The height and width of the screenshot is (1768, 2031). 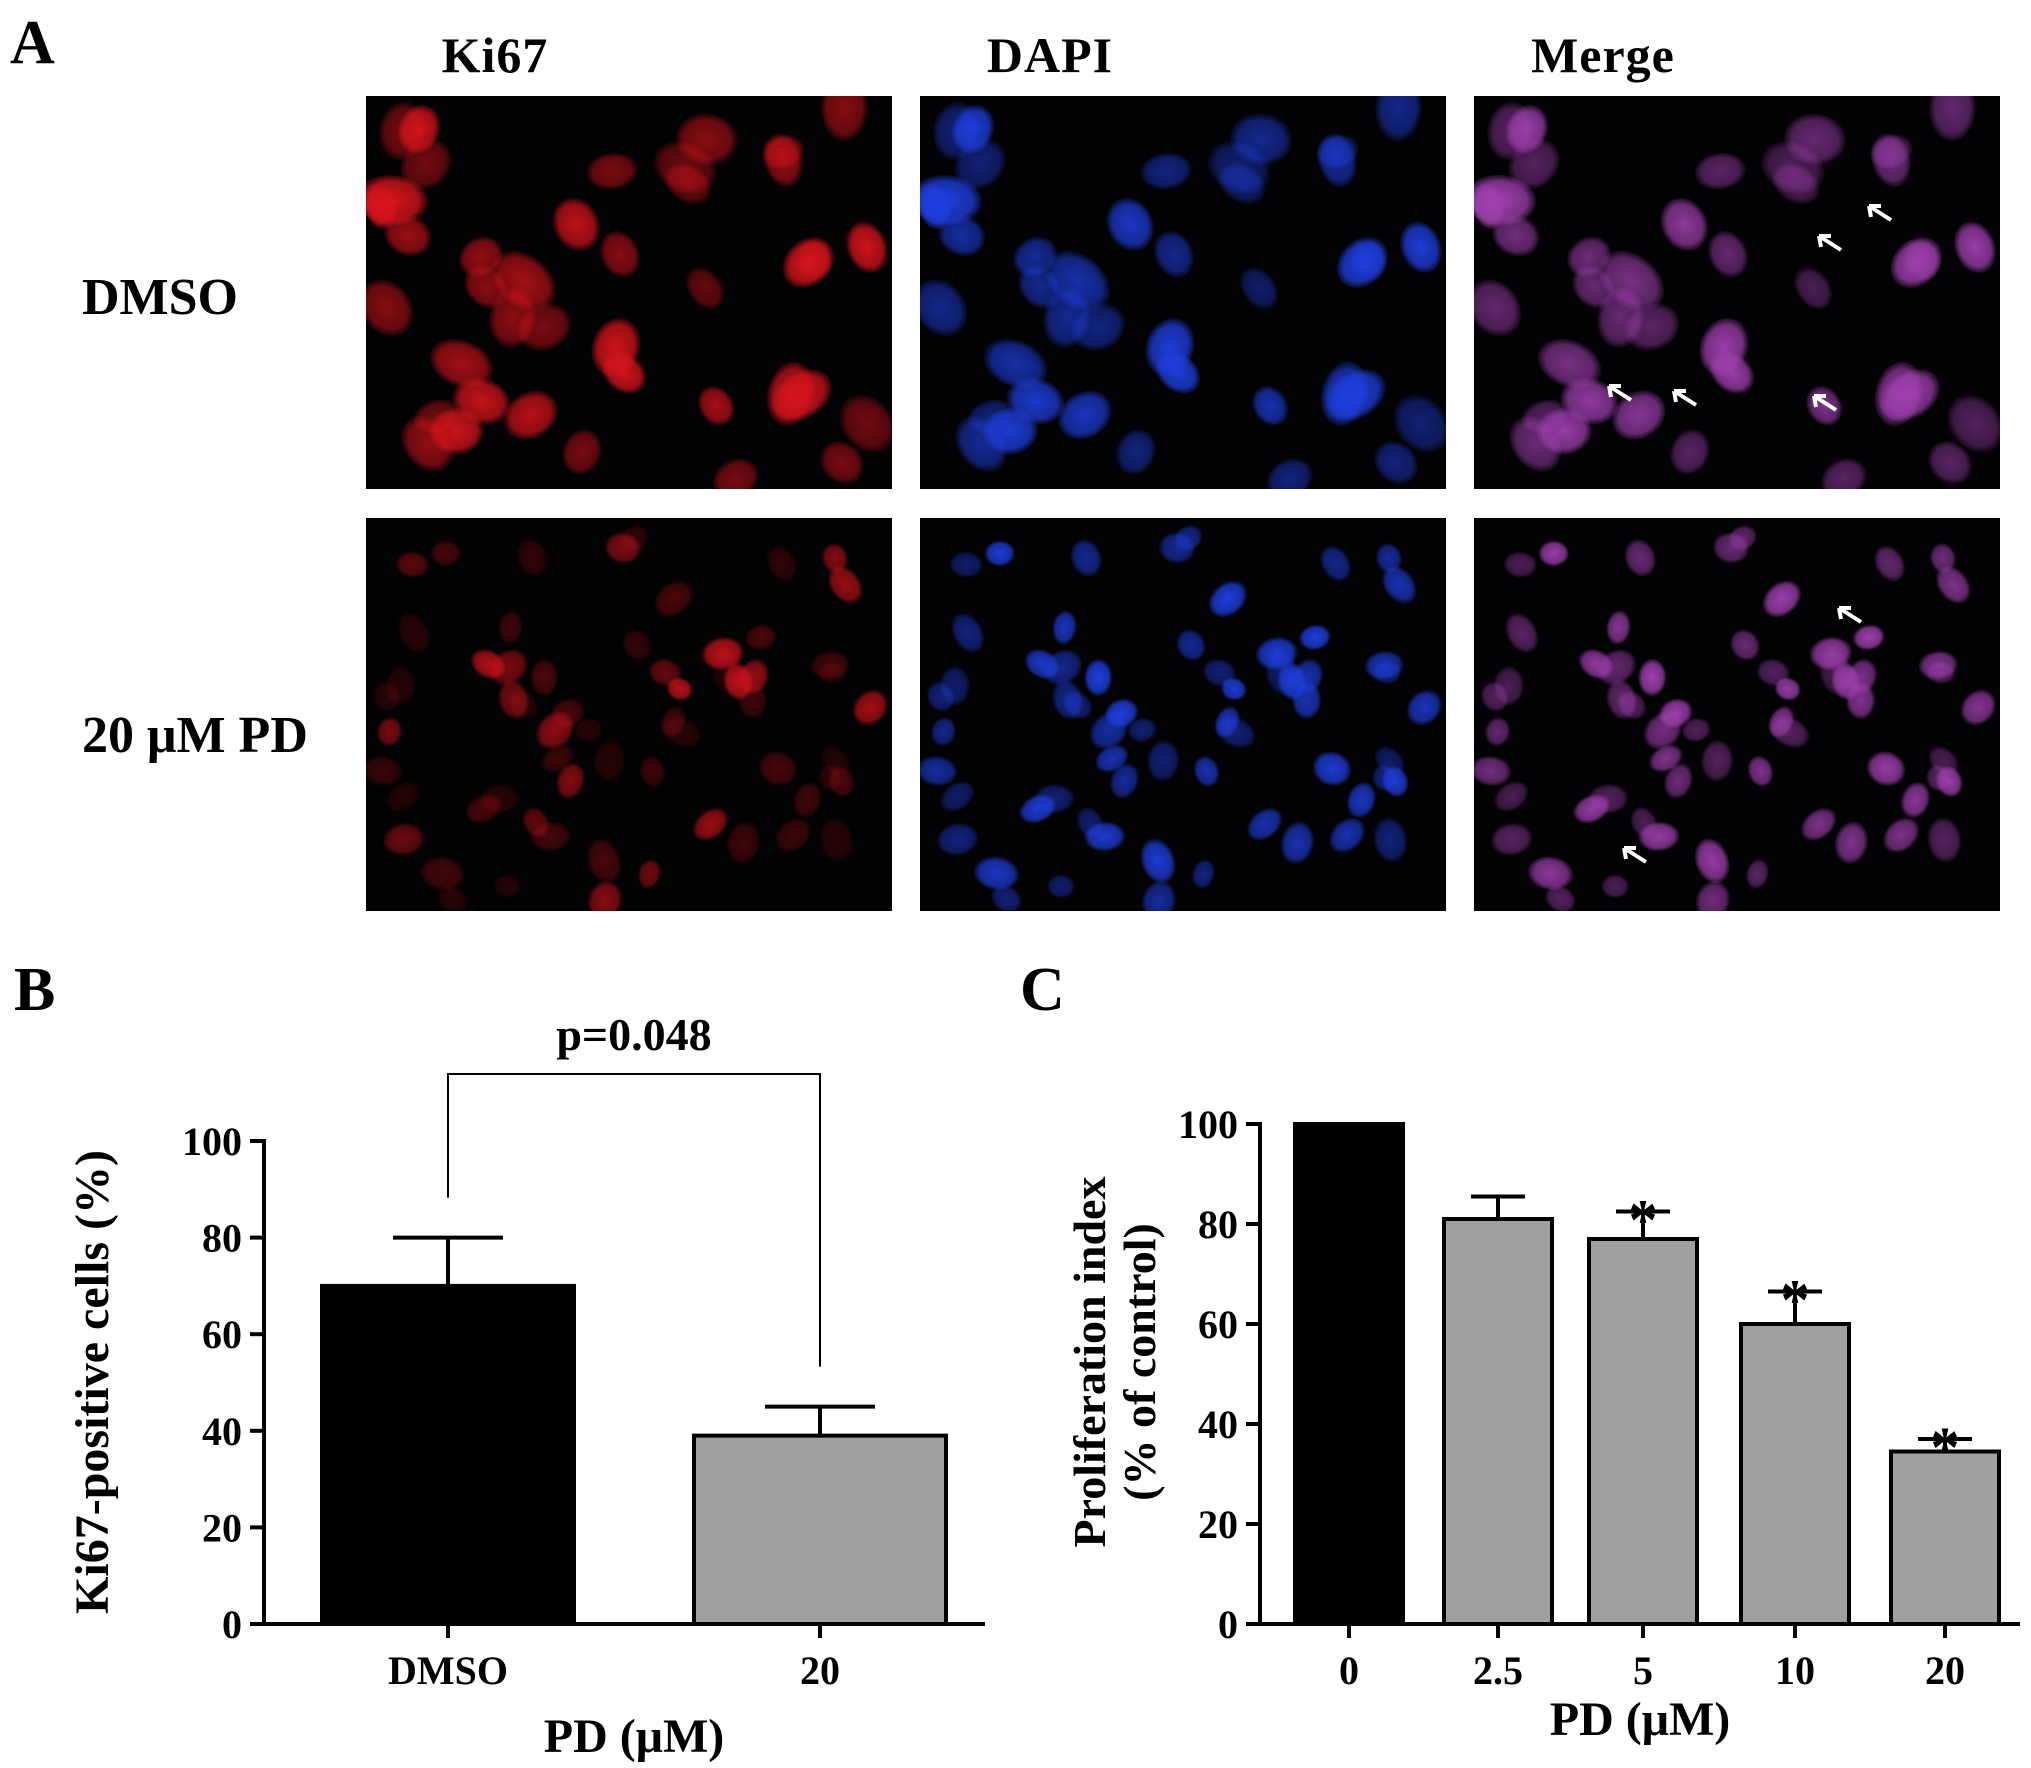 I want to click on significance-asterisk: *, so click(x=1945, y=1447).